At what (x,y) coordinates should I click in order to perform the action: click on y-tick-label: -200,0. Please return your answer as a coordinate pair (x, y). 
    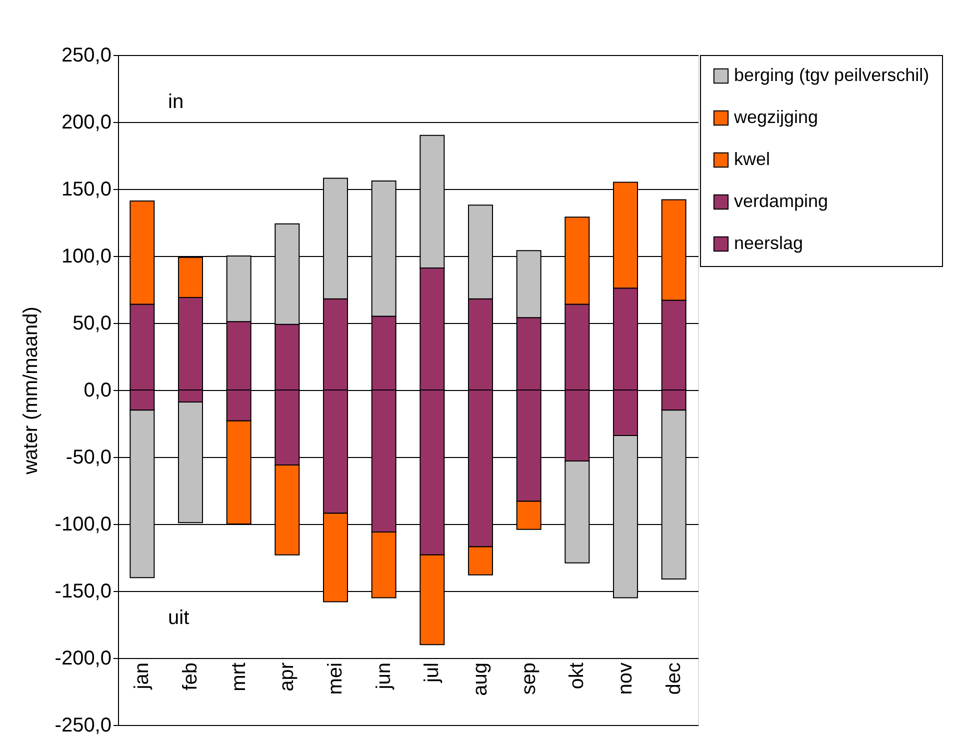
    Looking at the image, I should click on (83, 659).